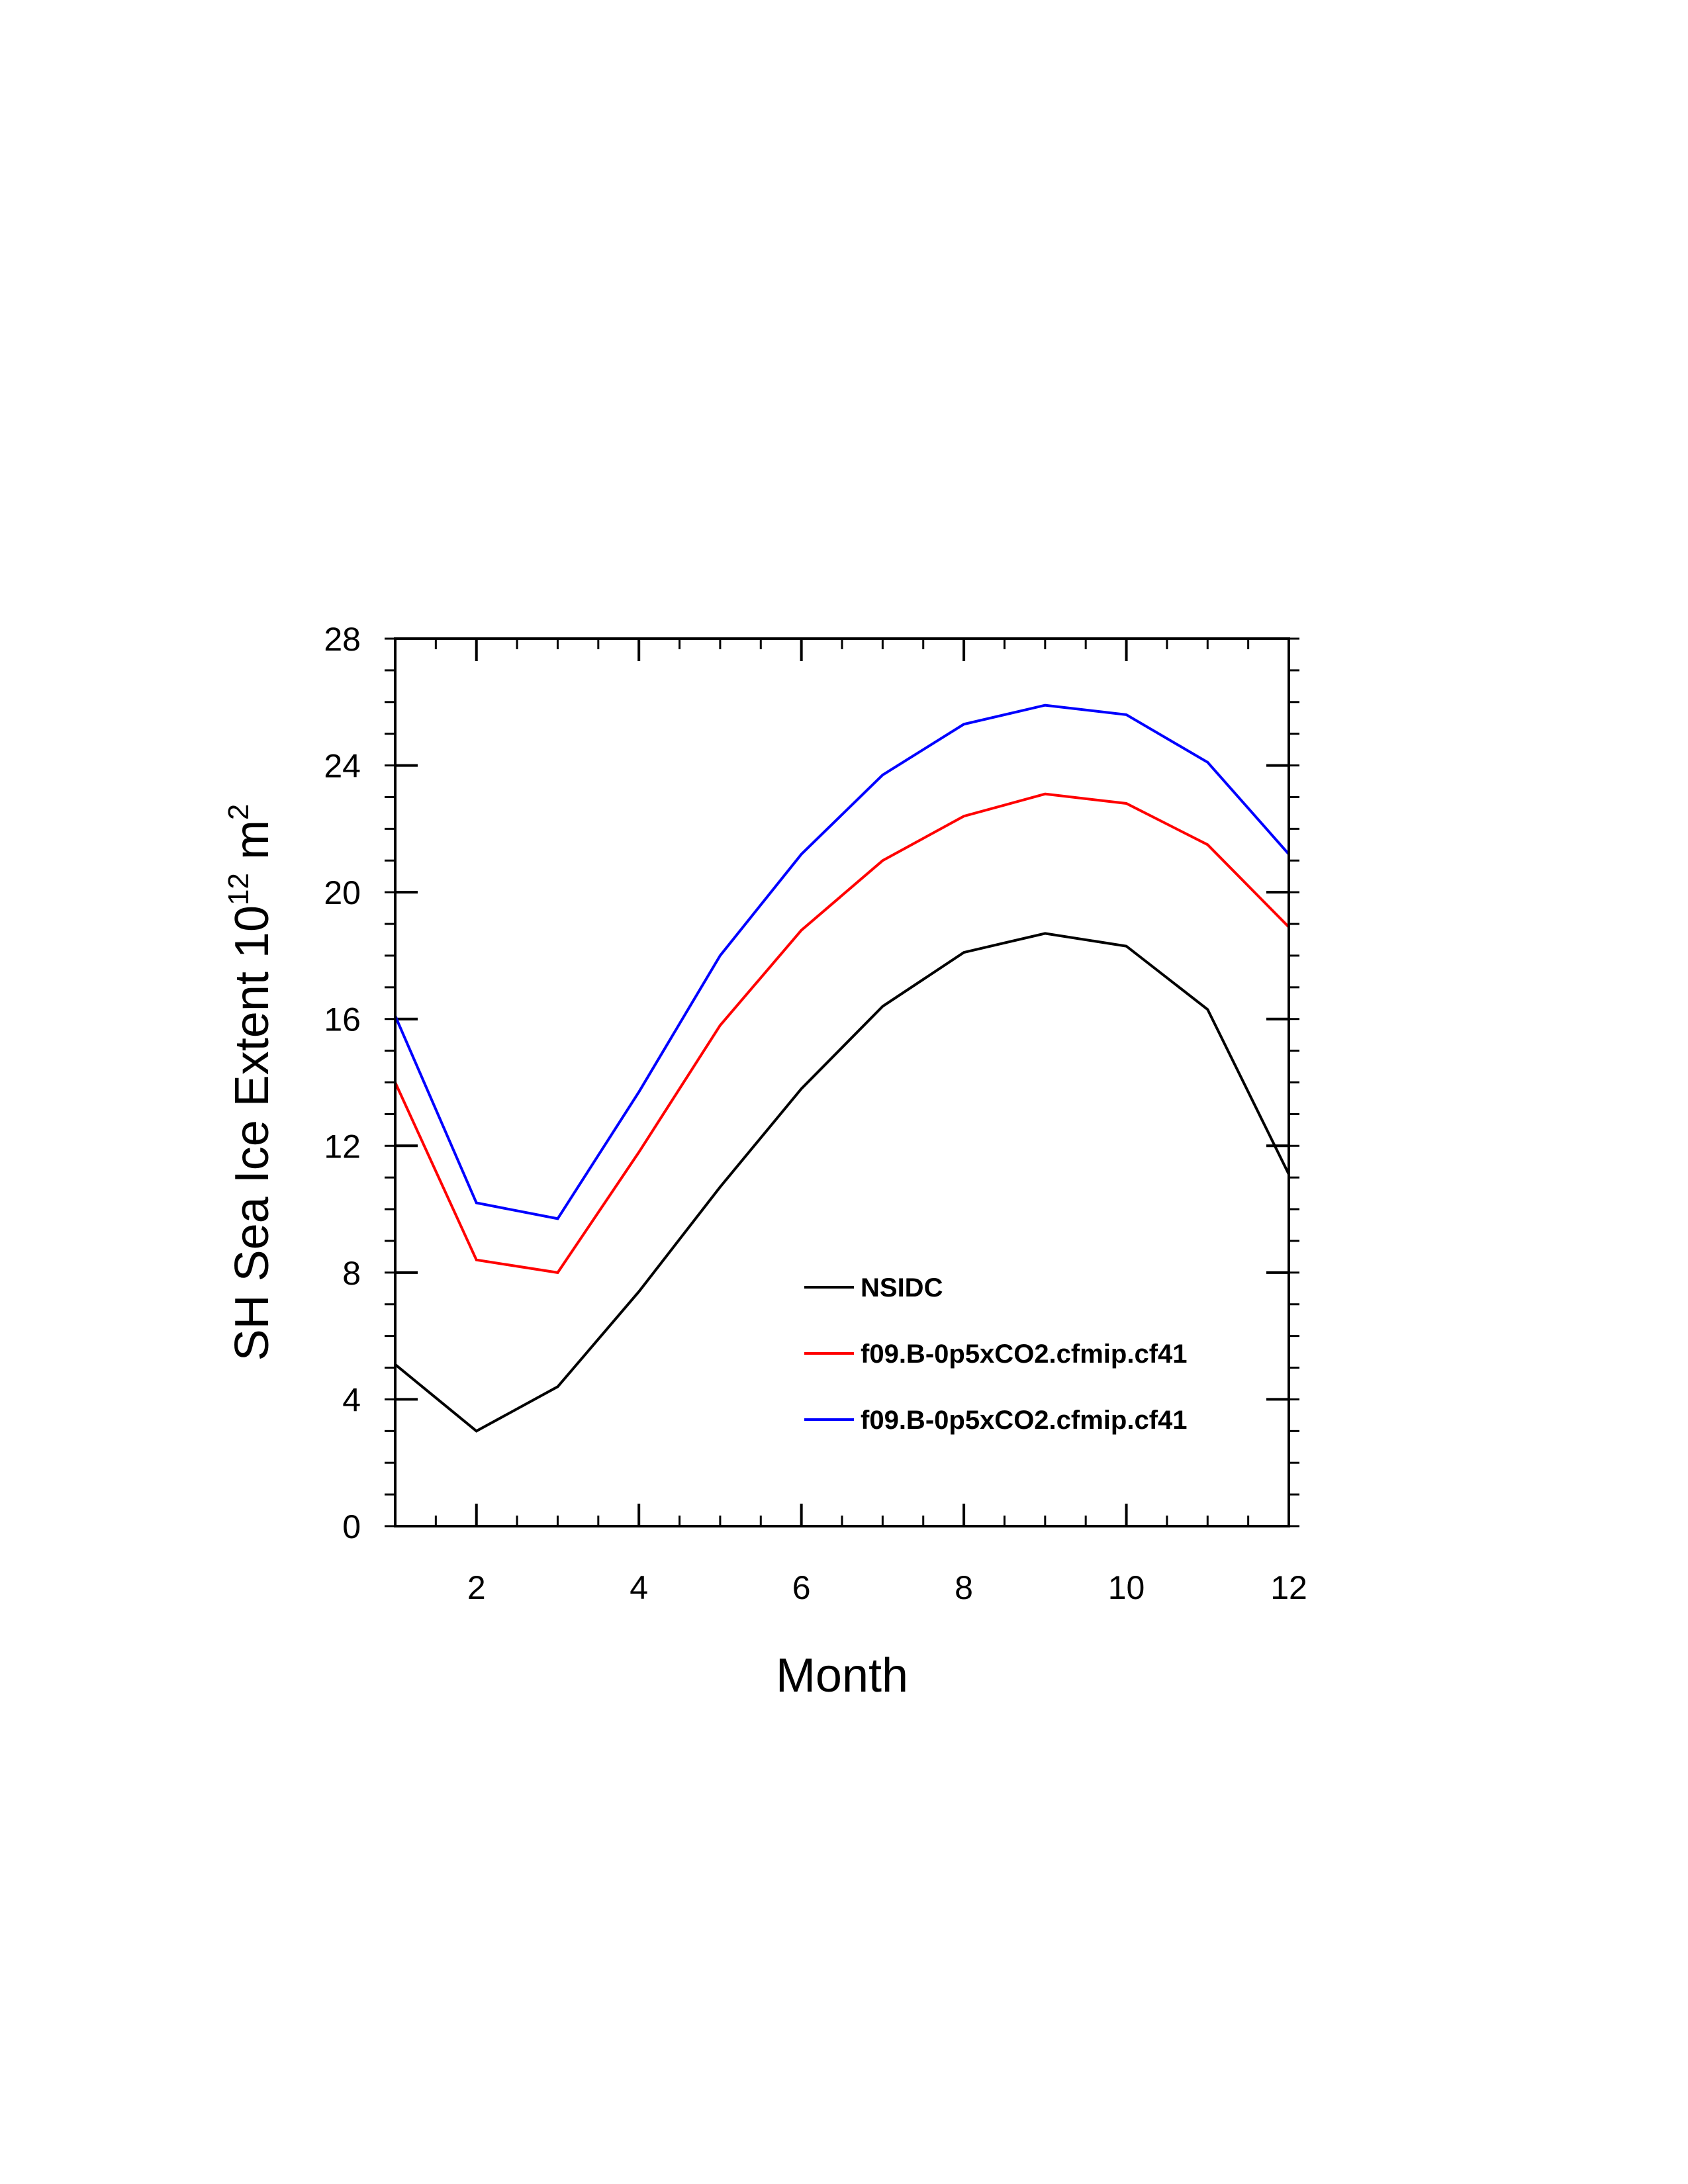 The image size is (1688, 2184). I want to click on y-tick-label: 24, so click(342, 766).